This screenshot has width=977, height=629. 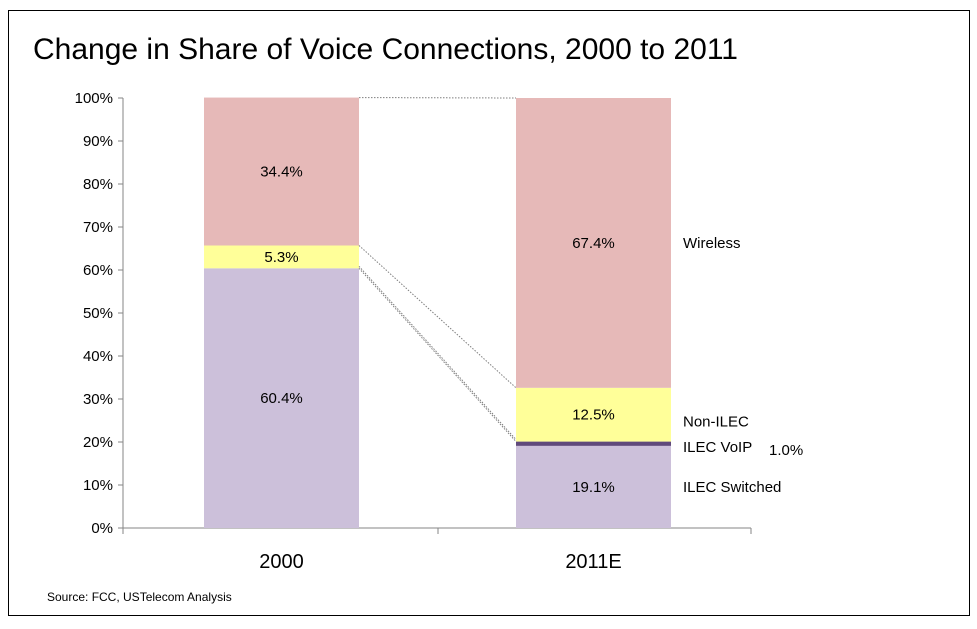 What do you see at coordinates (94, 98) in the screenshot?
I see `y-tick-label: 100%` at bounding box center [94, 98].